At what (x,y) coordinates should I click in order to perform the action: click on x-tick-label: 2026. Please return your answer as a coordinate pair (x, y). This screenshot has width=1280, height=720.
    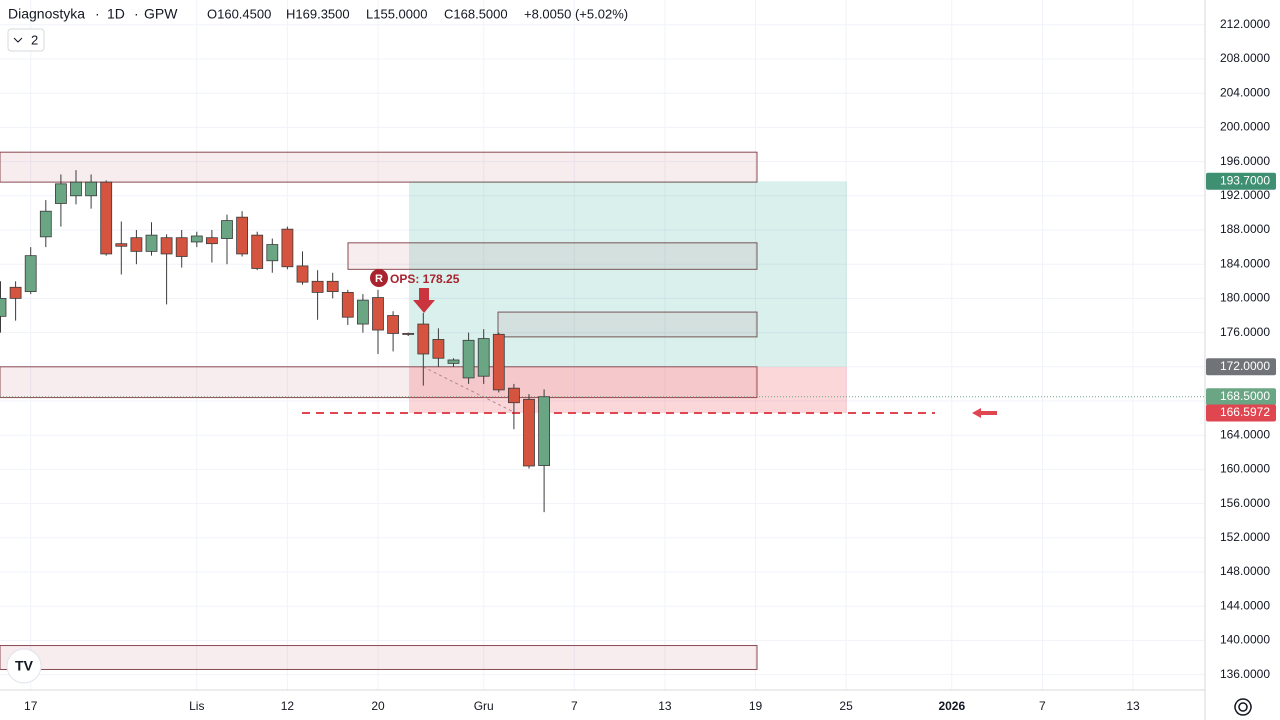
    Looking at the image, I should click on (951, 706).